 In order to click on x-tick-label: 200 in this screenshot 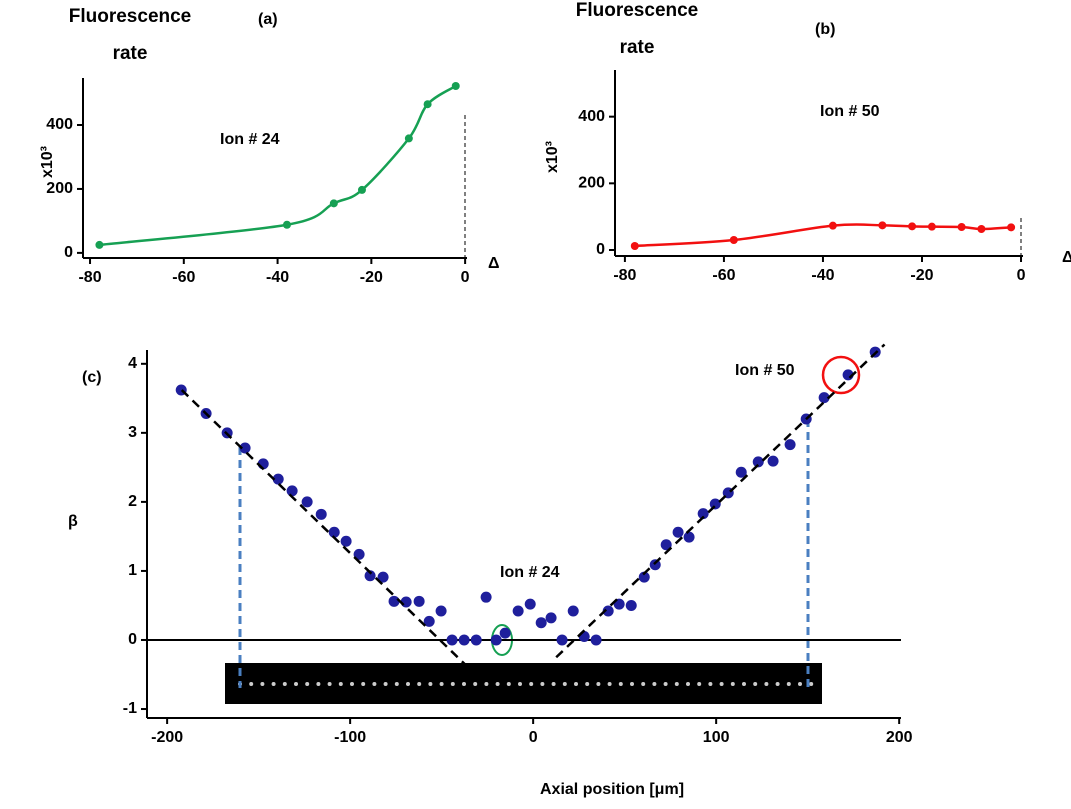, I will do `click(899, 737)`.